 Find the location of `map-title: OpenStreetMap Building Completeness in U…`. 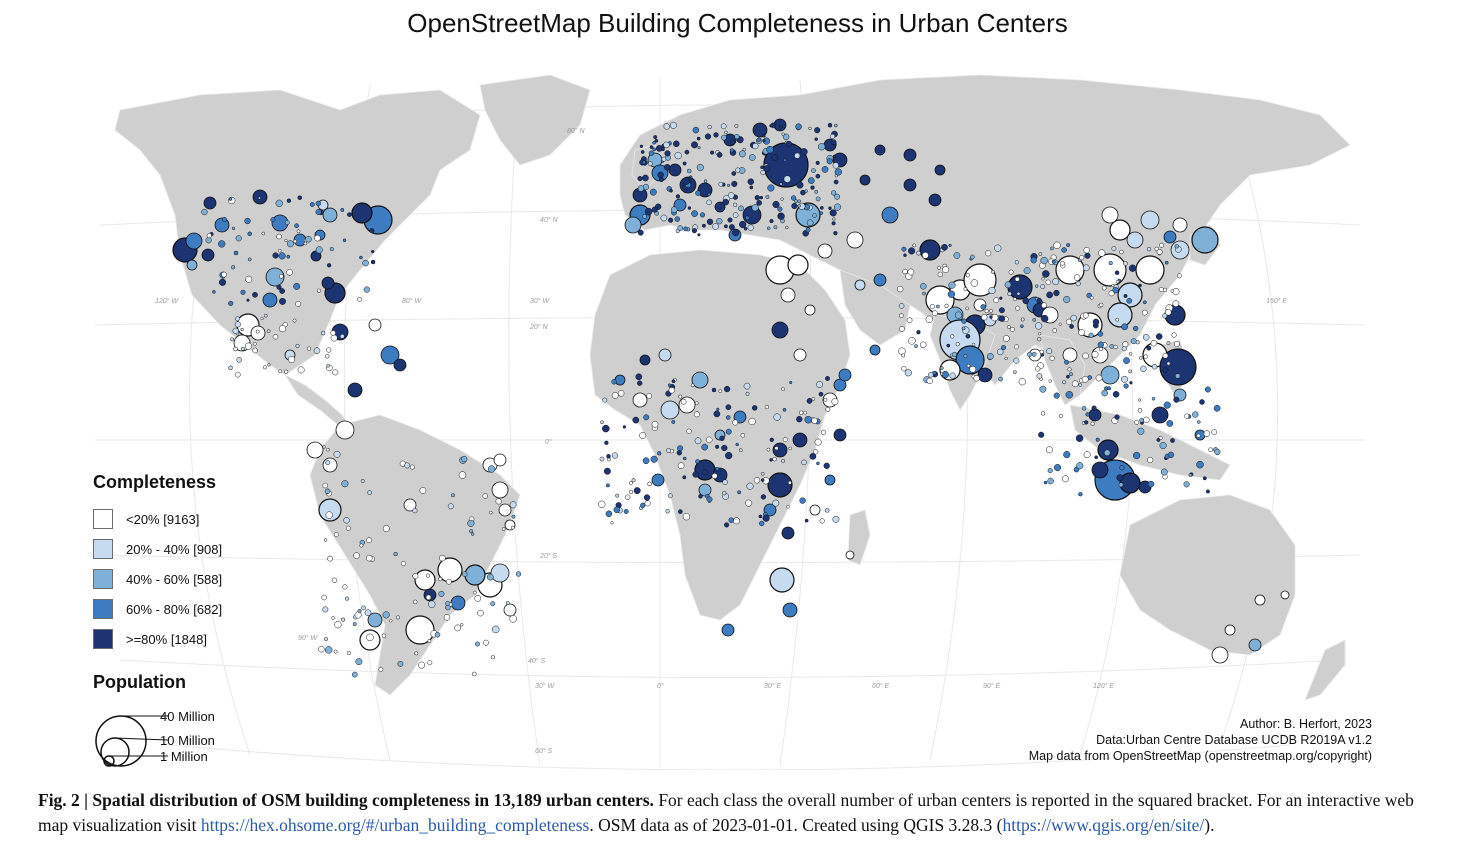

map-title: OpenStreetMap Building Completeness in U… is located at coordinates (737, 23).